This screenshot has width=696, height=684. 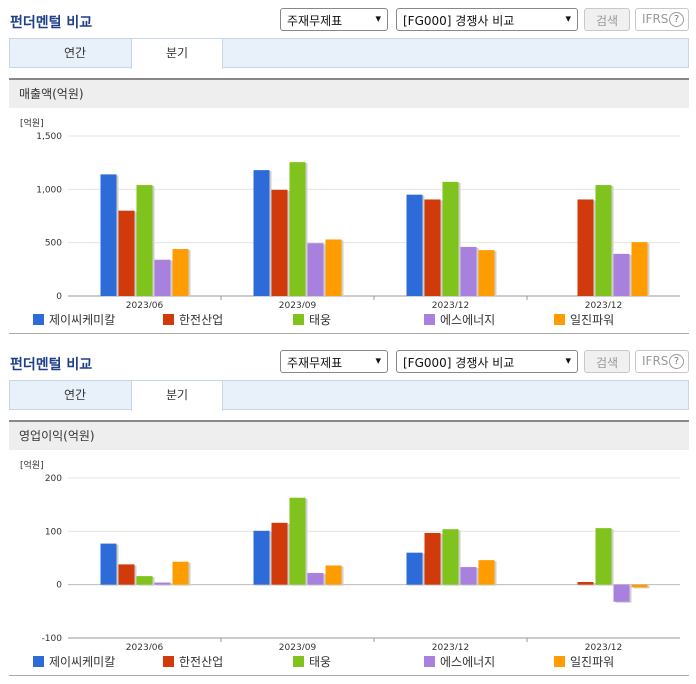 I want to click on y-tick-label: 200, so click(x=53, y=479).